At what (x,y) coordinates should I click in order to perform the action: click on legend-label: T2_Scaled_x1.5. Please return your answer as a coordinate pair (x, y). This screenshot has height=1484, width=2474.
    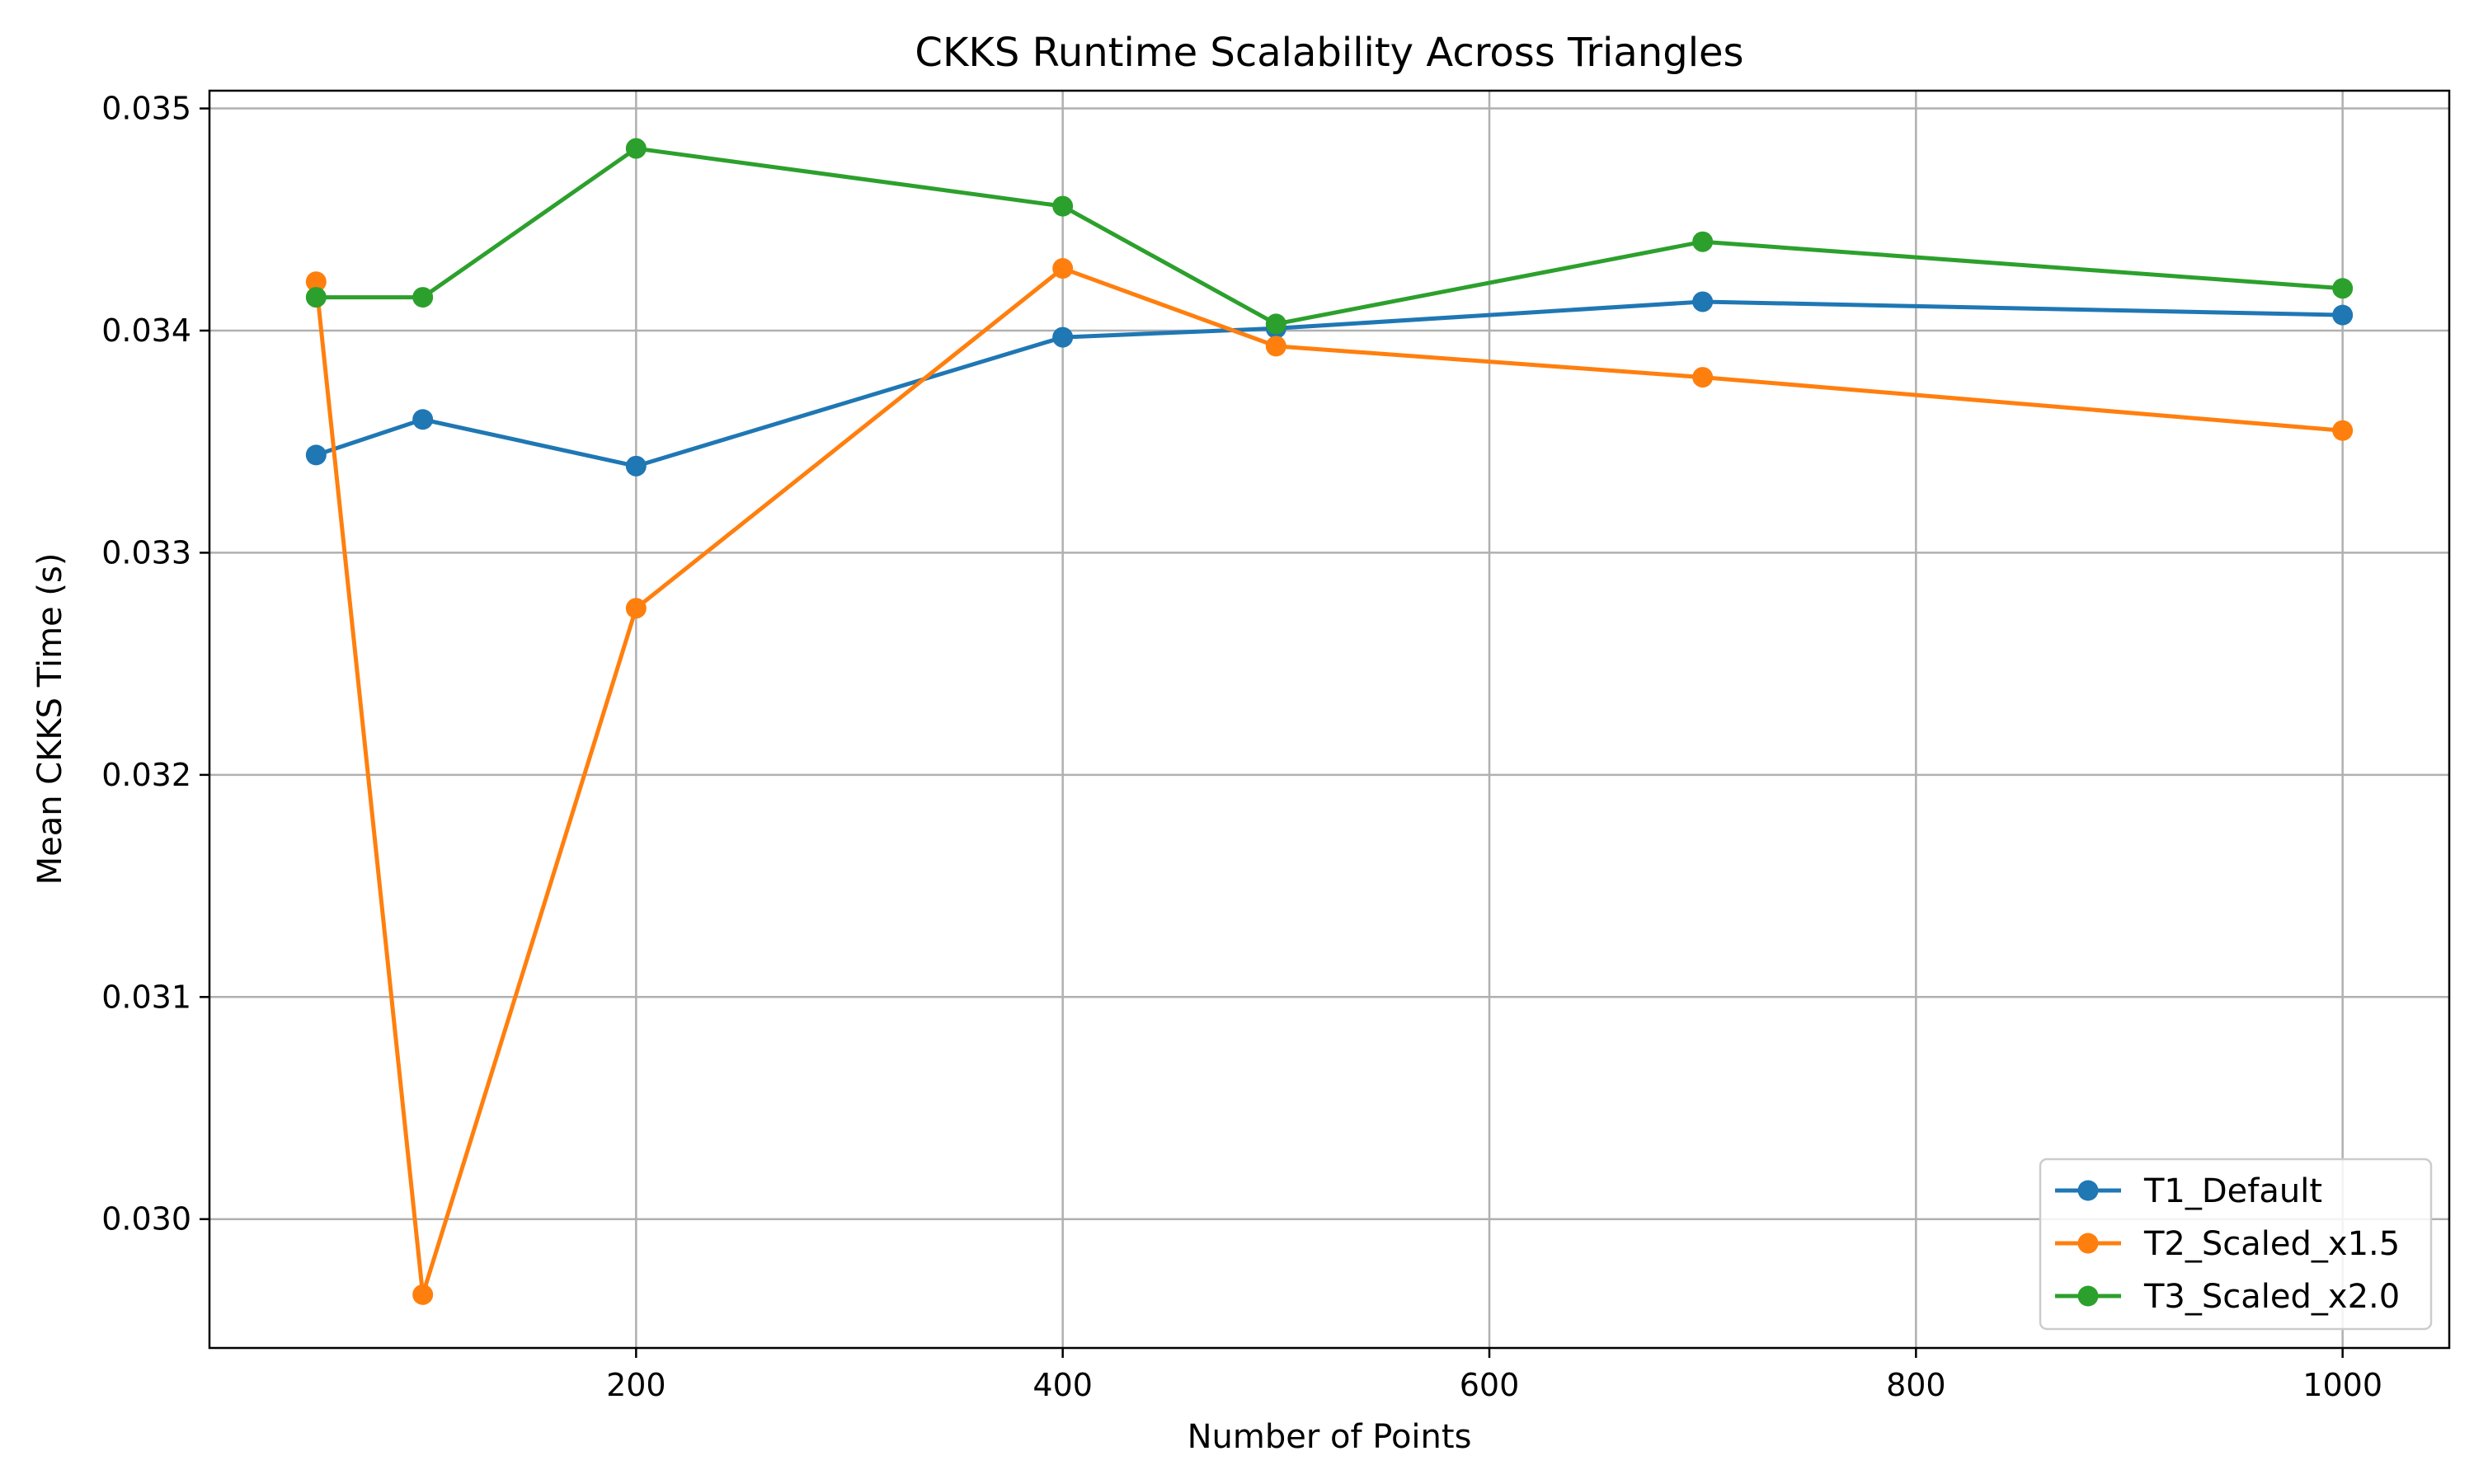
    Looking at the image, I should click on (2271, 1244).